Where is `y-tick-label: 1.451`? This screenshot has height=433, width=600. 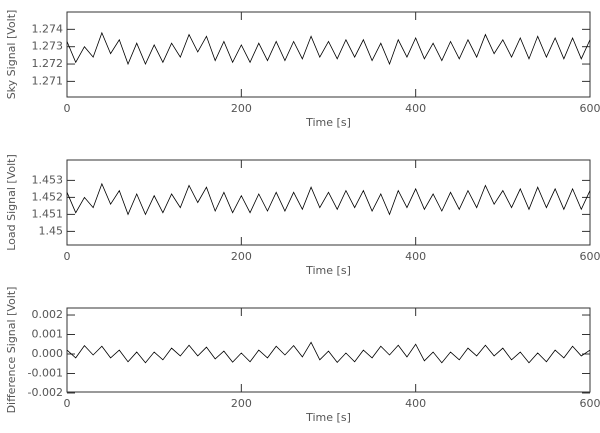
y-tick-label: 1.451 is located at coordinates (48, 213).